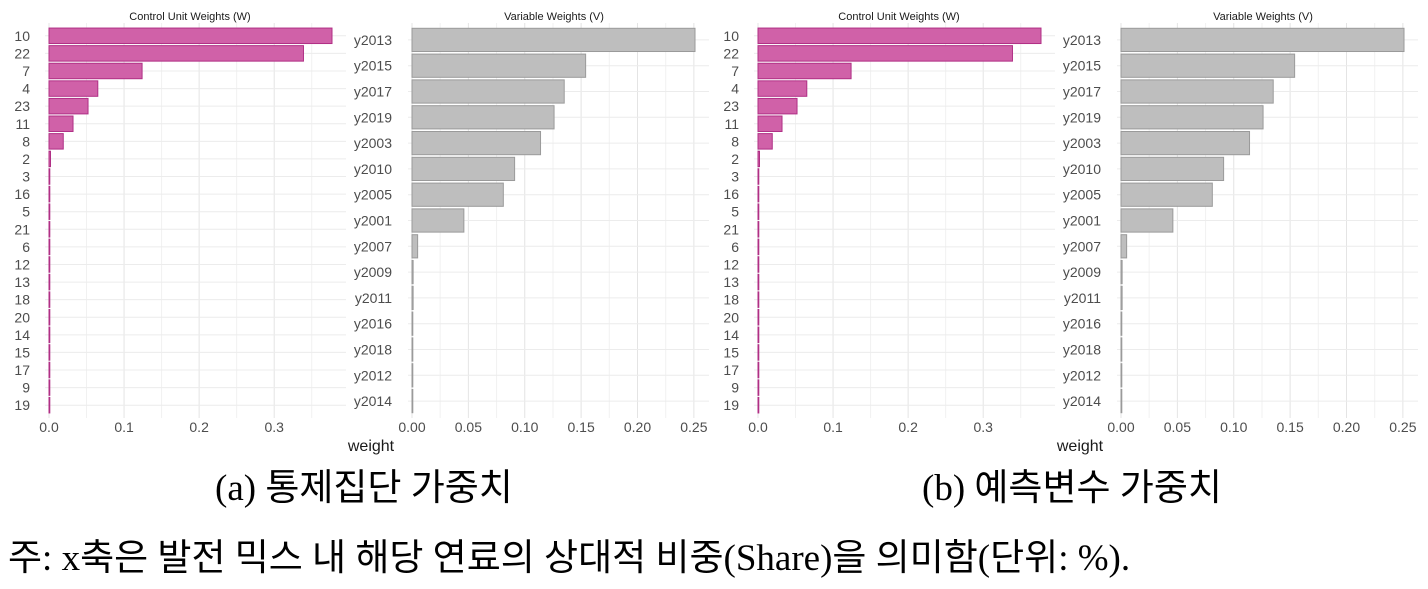 The height and width of the screenshot is (589, 1428). I want to click on bar-y2005, so click(1166, 194).